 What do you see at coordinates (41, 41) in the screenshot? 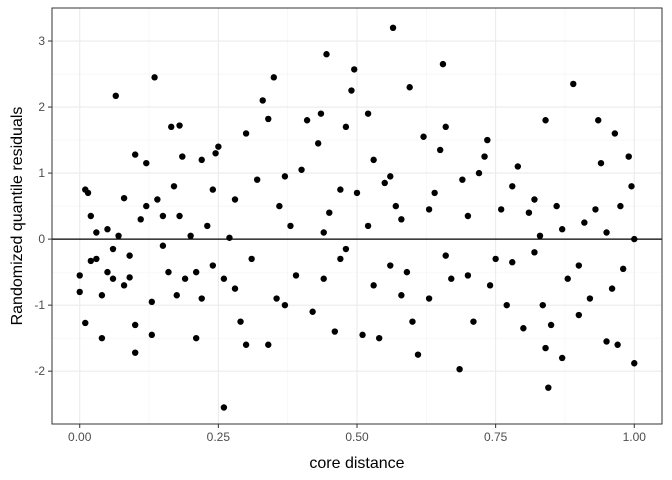
I see `y-tick-label: 3` at bounding box center [41, 41].